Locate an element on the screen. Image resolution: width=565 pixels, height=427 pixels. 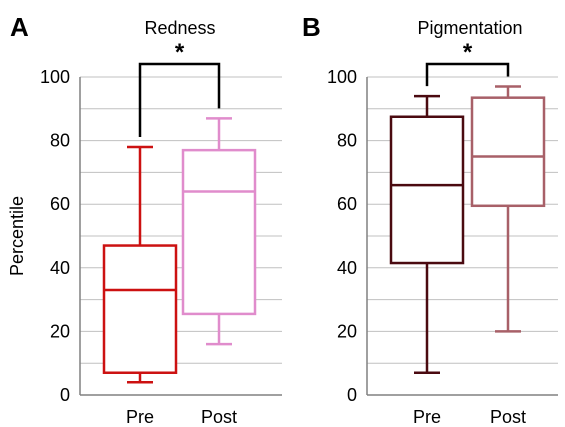
y-axis-title: Percentile is located at coordinates (17, 236).